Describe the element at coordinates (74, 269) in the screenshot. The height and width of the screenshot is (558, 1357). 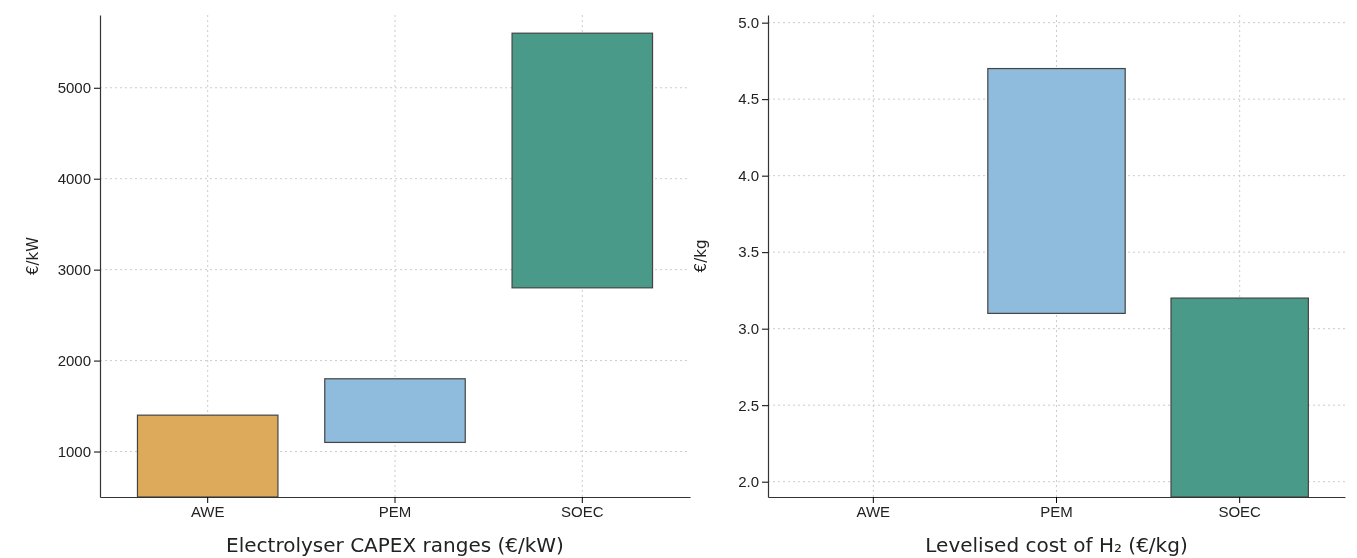
I see `y-tick-label: 3000` at that location.